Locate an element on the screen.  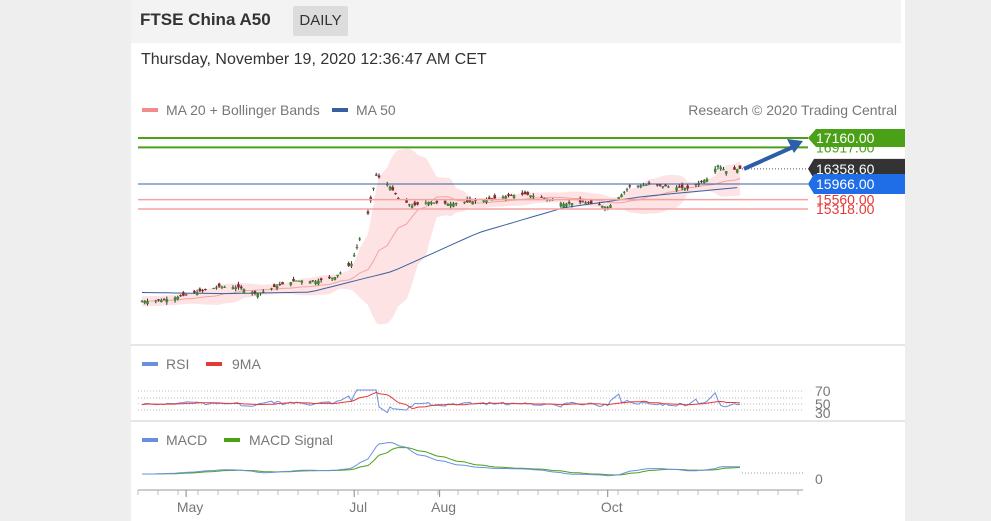
header-bar is located at coordinates (516, 21).